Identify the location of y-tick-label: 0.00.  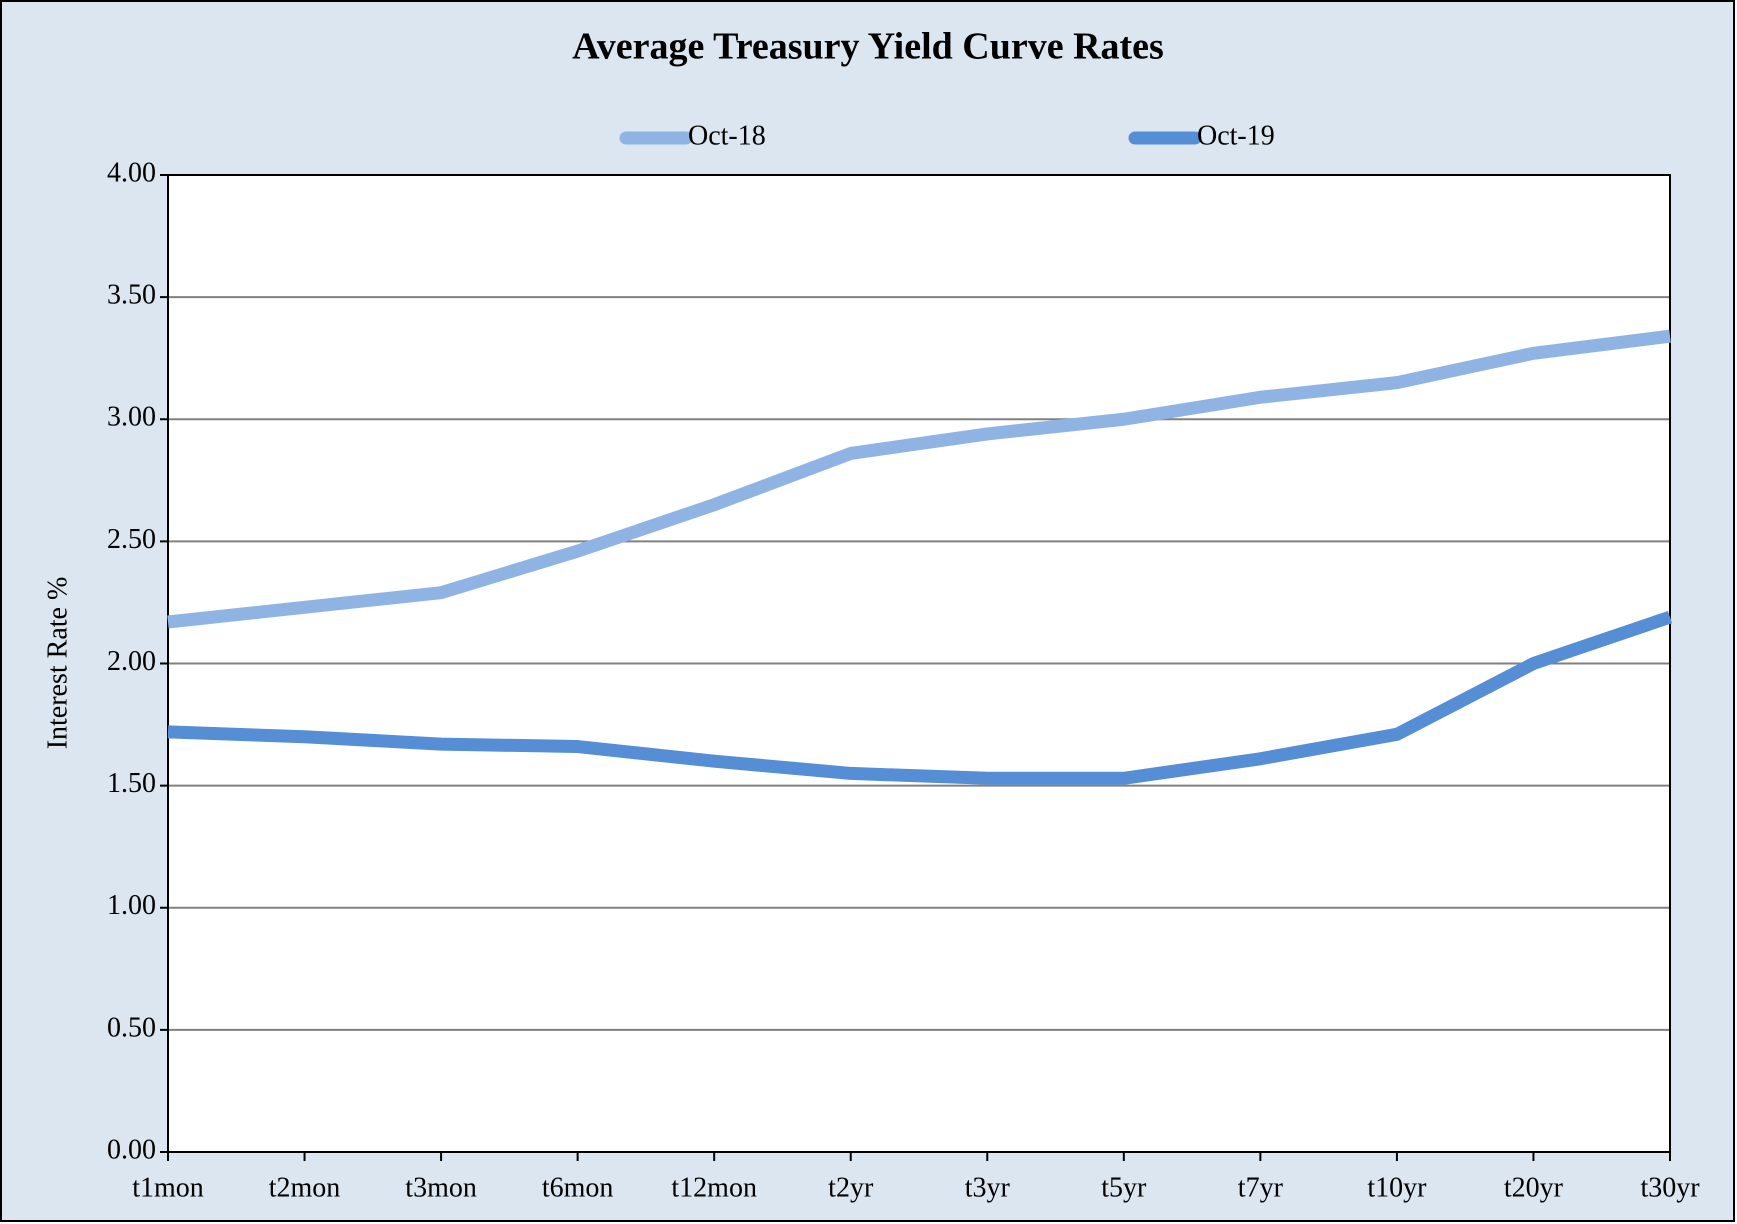
(131, 1149).